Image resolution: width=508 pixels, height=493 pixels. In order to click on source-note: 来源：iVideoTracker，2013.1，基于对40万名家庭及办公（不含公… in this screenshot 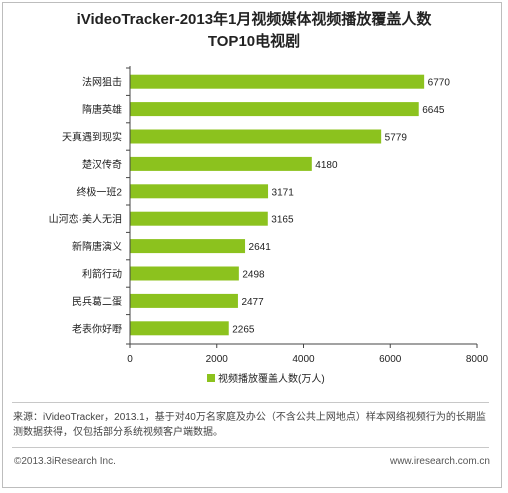, I will do `click(249, 425)`.